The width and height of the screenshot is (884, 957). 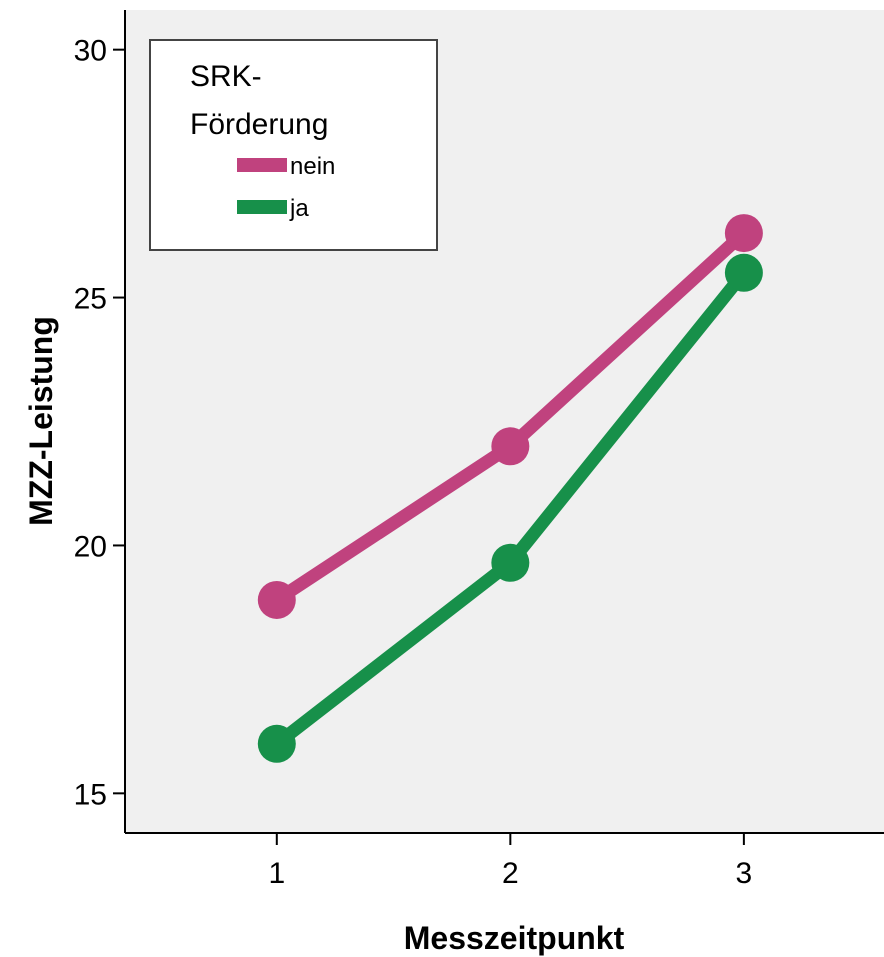 What do you see at coordinates (226, 76) in the screenshot?
I see `legend-title-line1: SRK-` at bounding box center [226, 76].